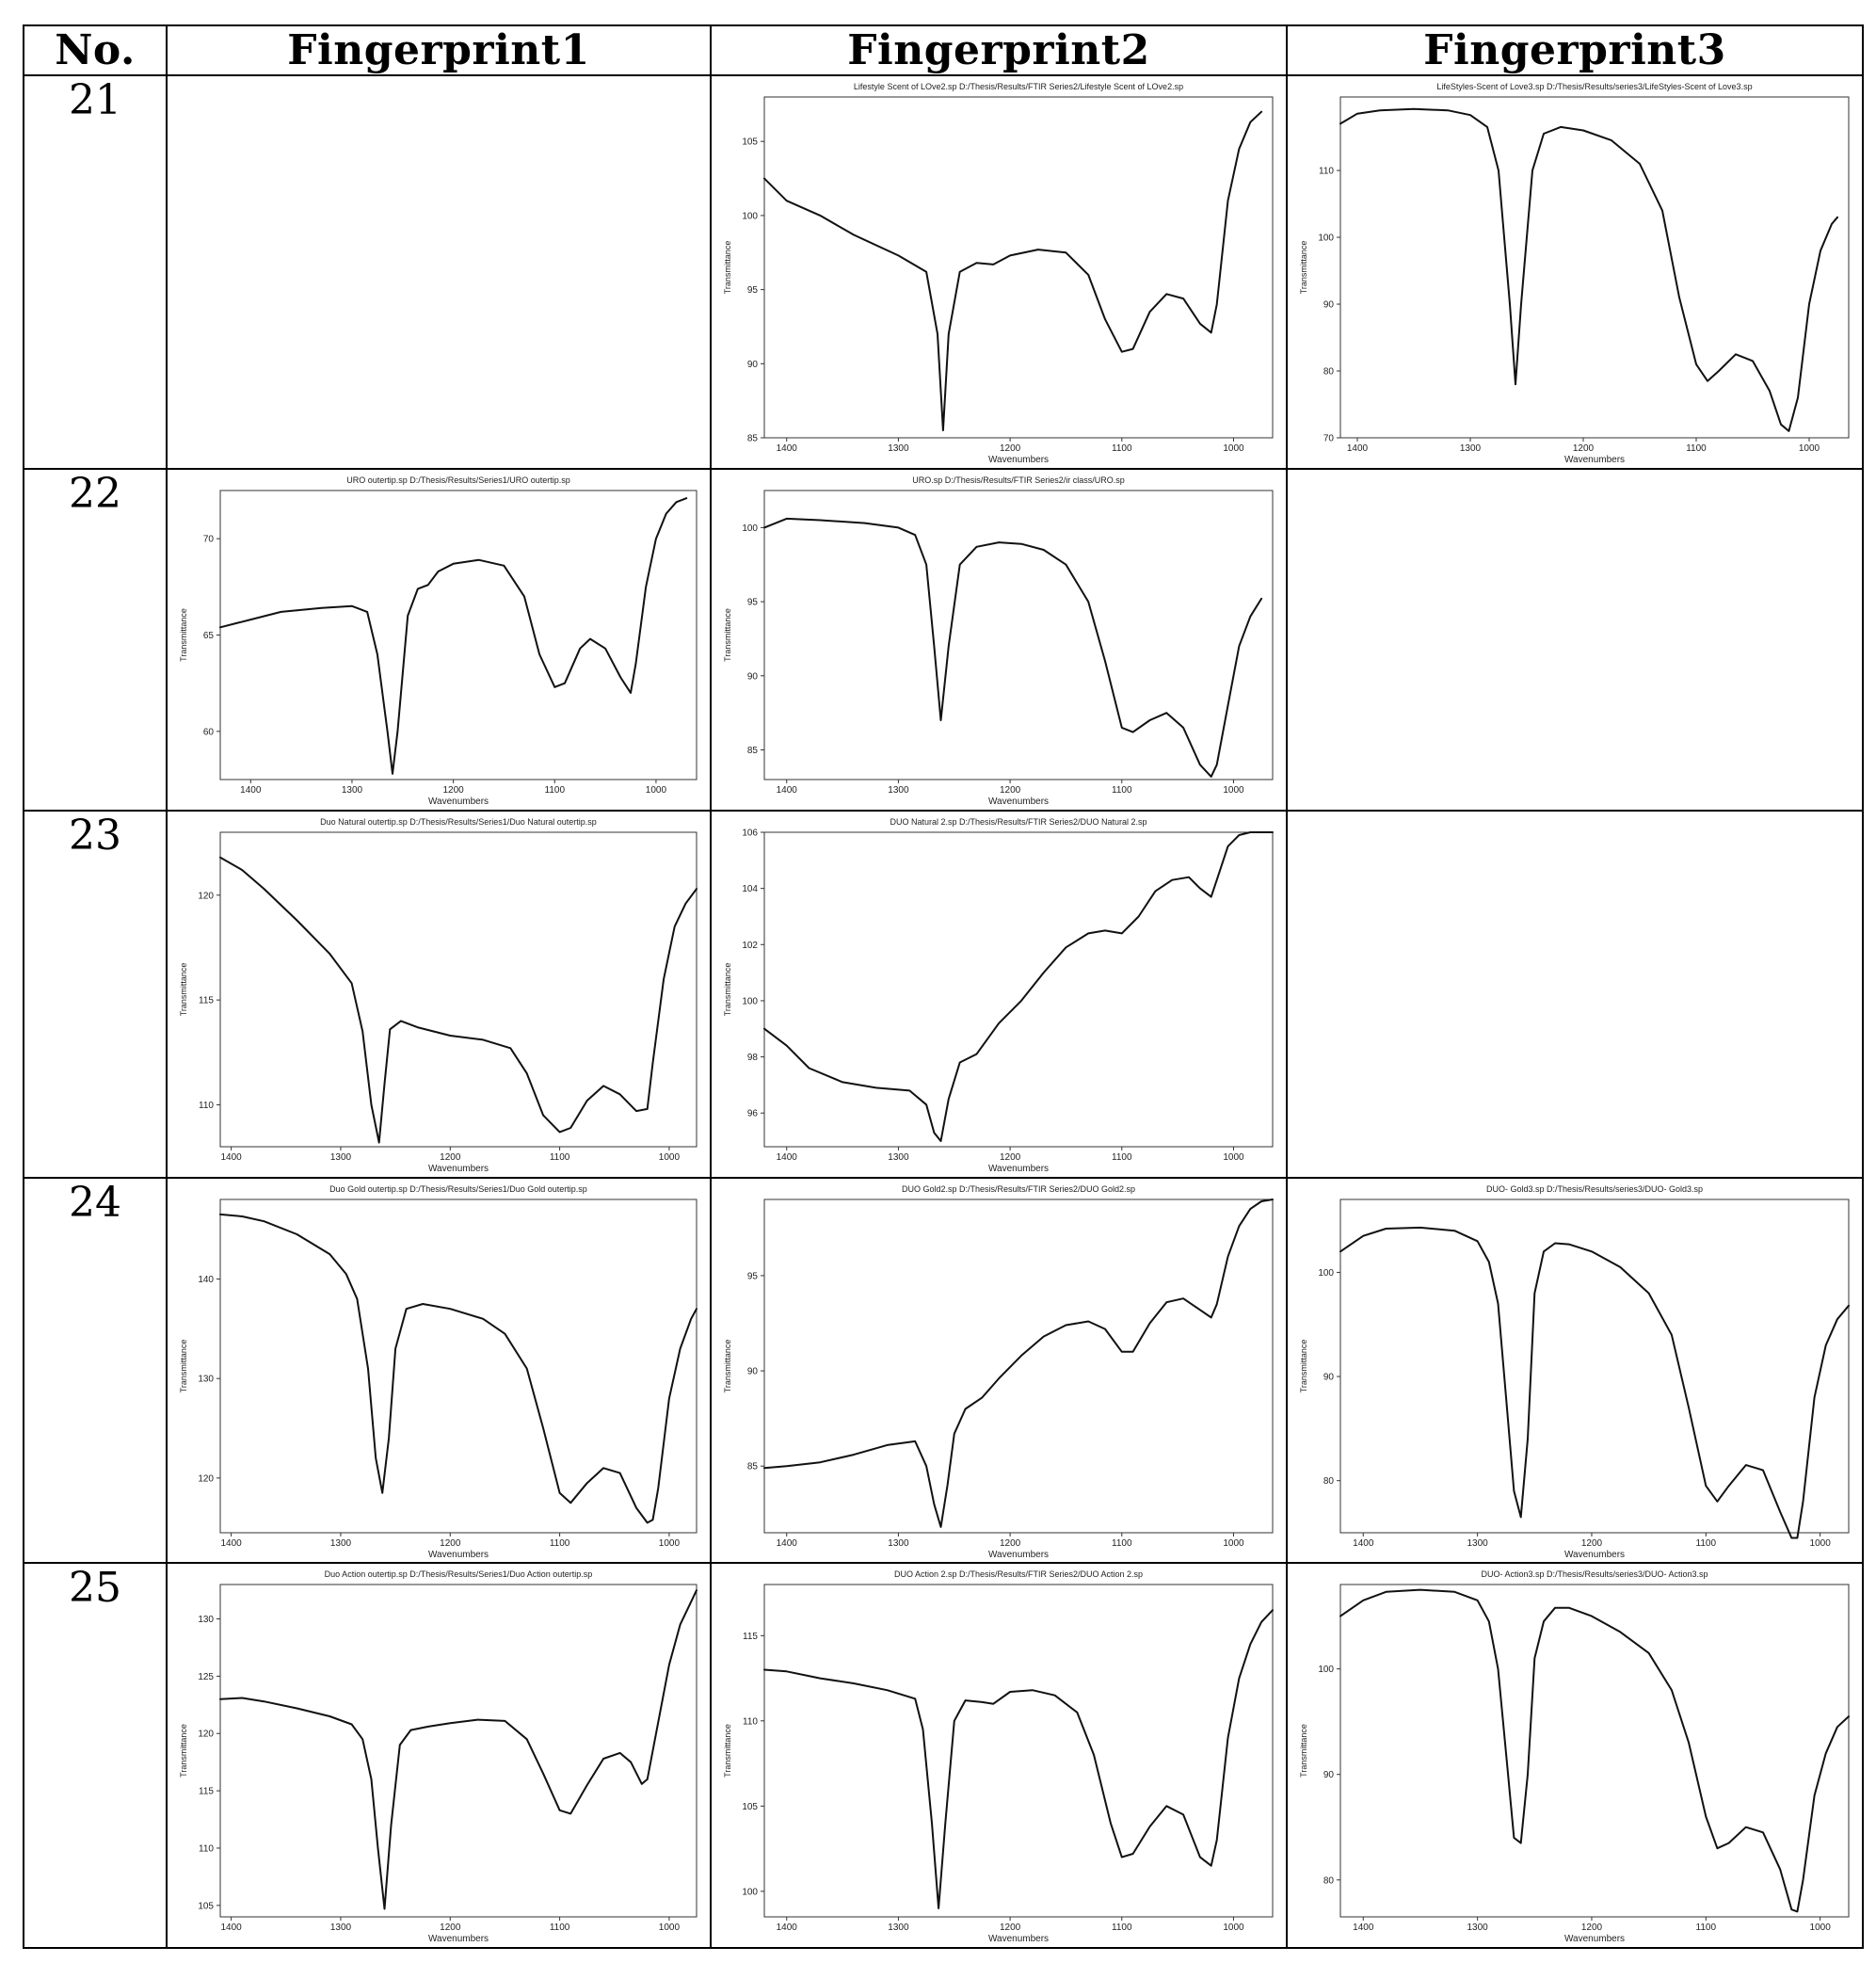  I want to click on row-number: 25, so click(95, 1756).